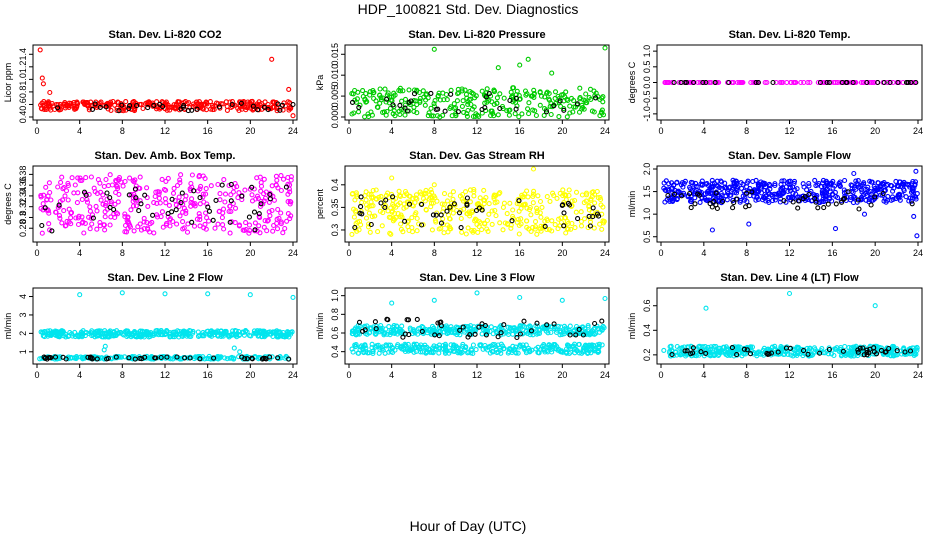  What do you see at coordinates (703, 375) in the screenshot?
I see `x-tick-label: 4` at bounding box center [703, 375].